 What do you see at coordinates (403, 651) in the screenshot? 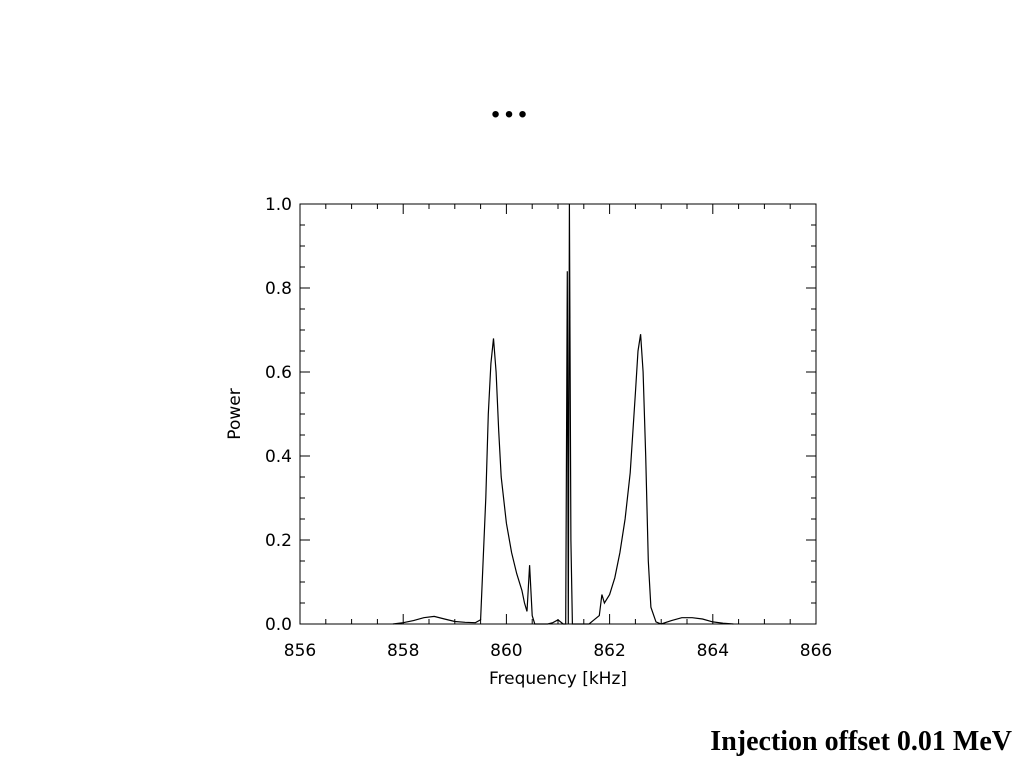
I see `x-tick-label: 858` at bounding box center [403, 651].